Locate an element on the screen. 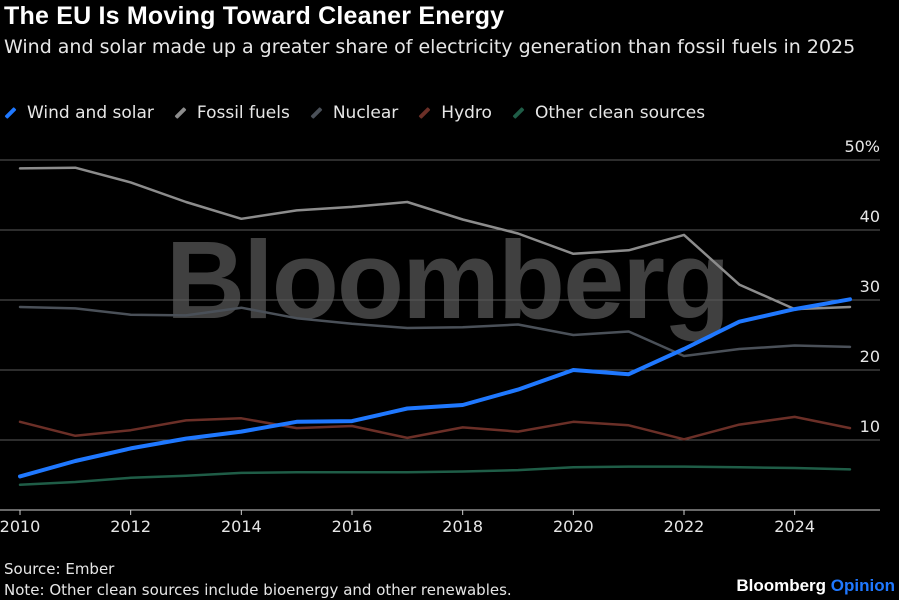 The image size is (899, 600). y-tick-label: 20 is located at coordinates (870, 356).